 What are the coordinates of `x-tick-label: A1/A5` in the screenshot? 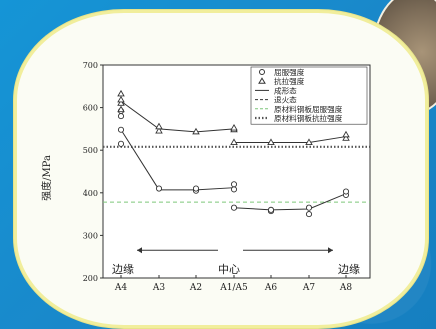 It's located at (233, 288).